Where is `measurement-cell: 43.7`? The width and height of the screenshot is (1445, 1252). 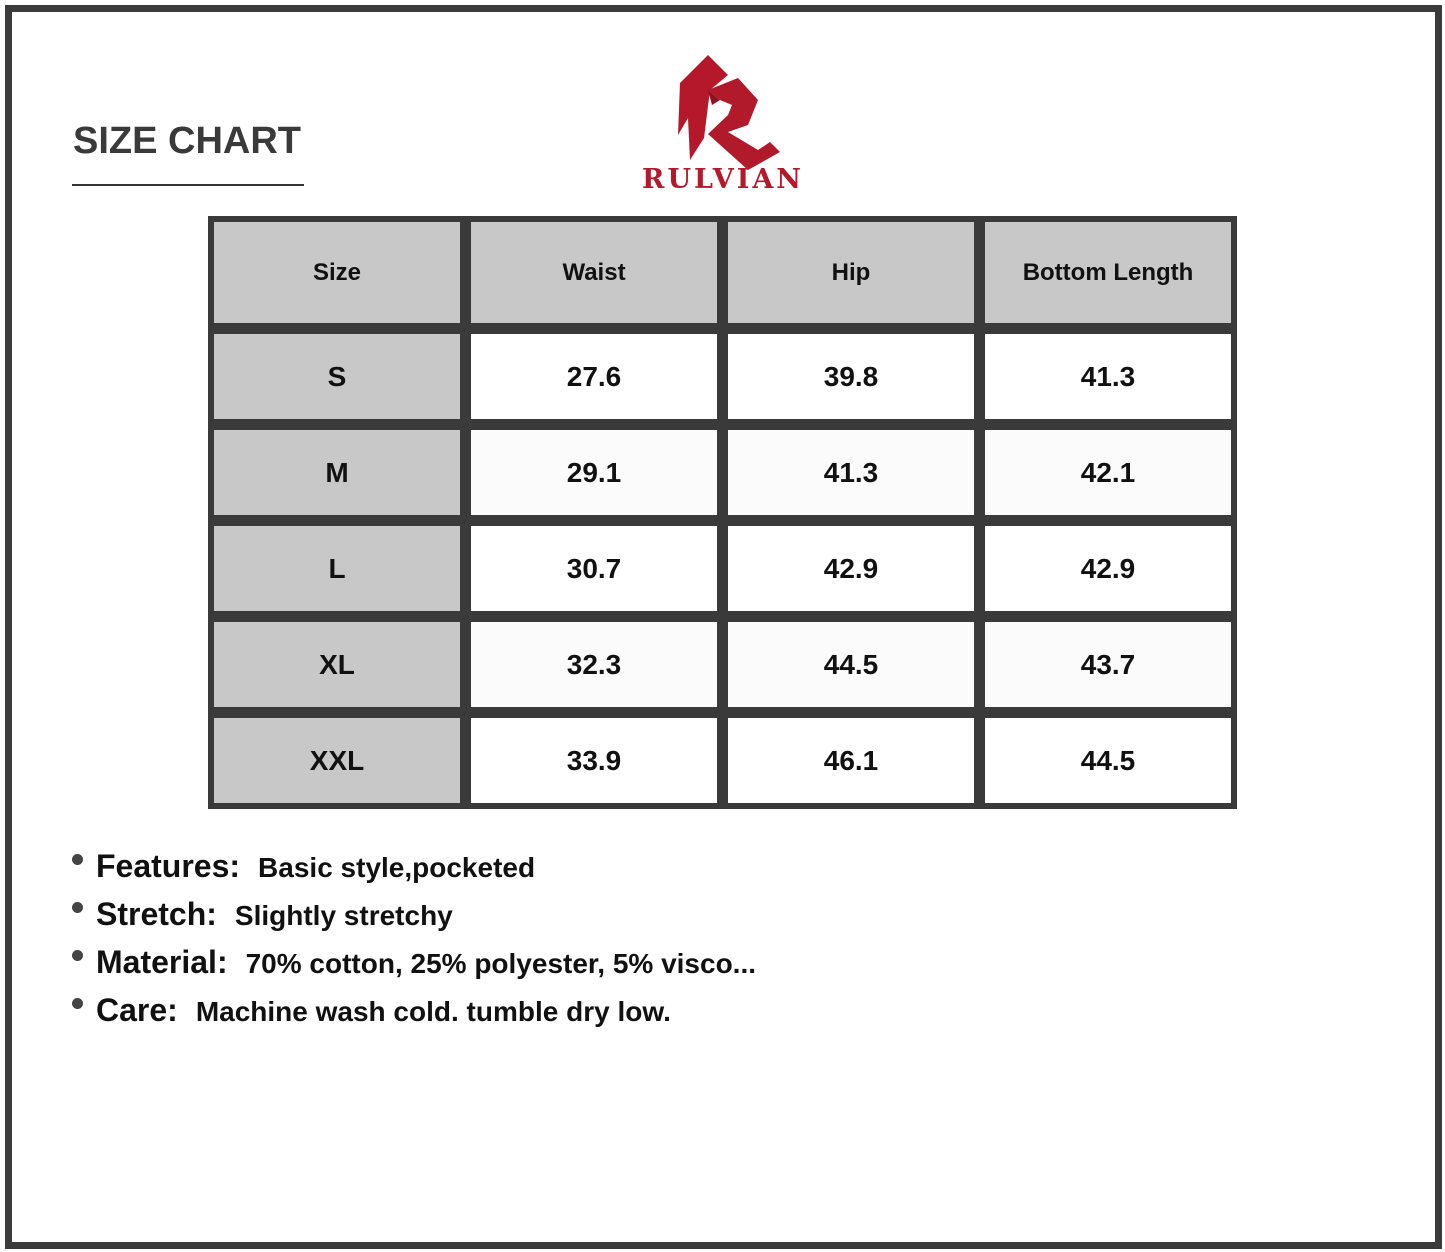 measurement-cell: 43.7 is located at coordinates (1108, 664).